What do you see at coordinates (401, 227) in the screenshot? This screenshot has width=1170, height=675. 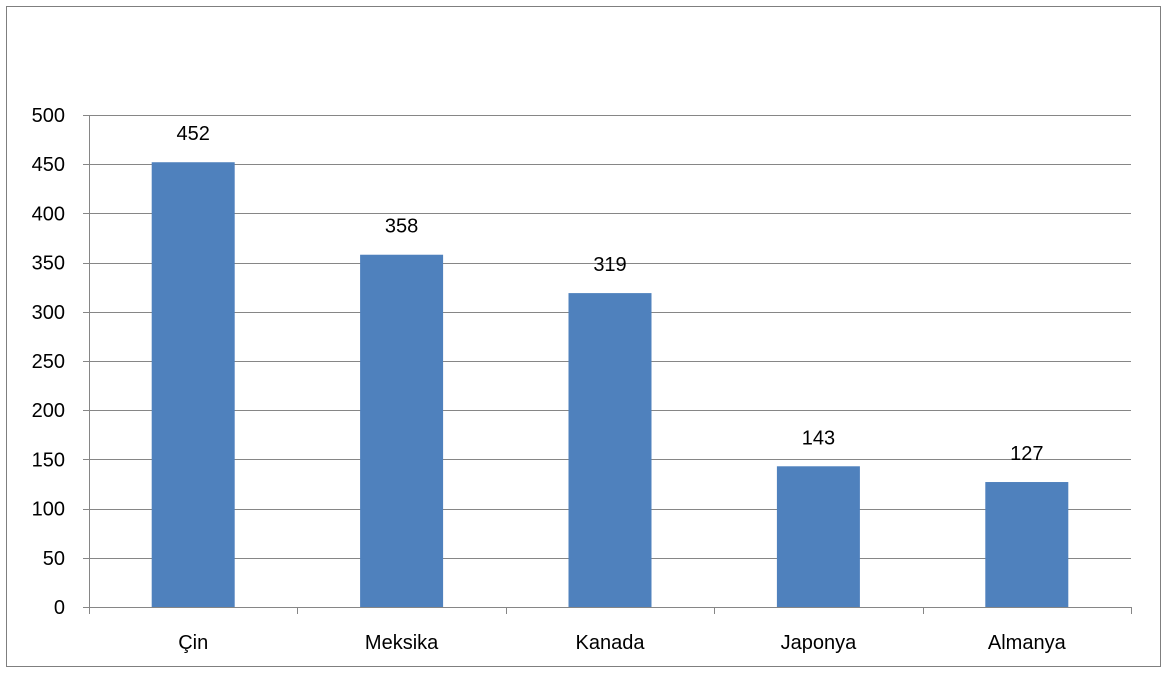 I see `data-label: 358` at bounding box center [401, 227].